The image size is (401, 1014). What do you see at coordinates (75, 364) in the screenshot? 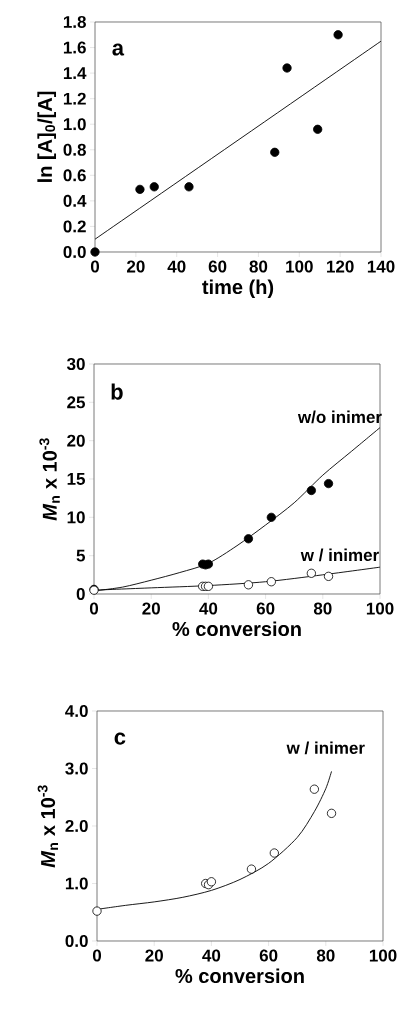
I see `y-tick-label: 30` at bounding box center [75, 364].